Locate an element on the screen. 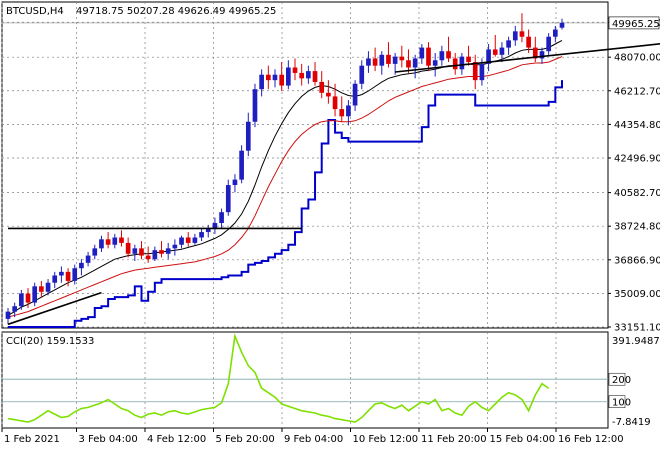 This screenshot has height=450, width=660. price-tick-label: 44354.80 is located at coordinates (637, 125).